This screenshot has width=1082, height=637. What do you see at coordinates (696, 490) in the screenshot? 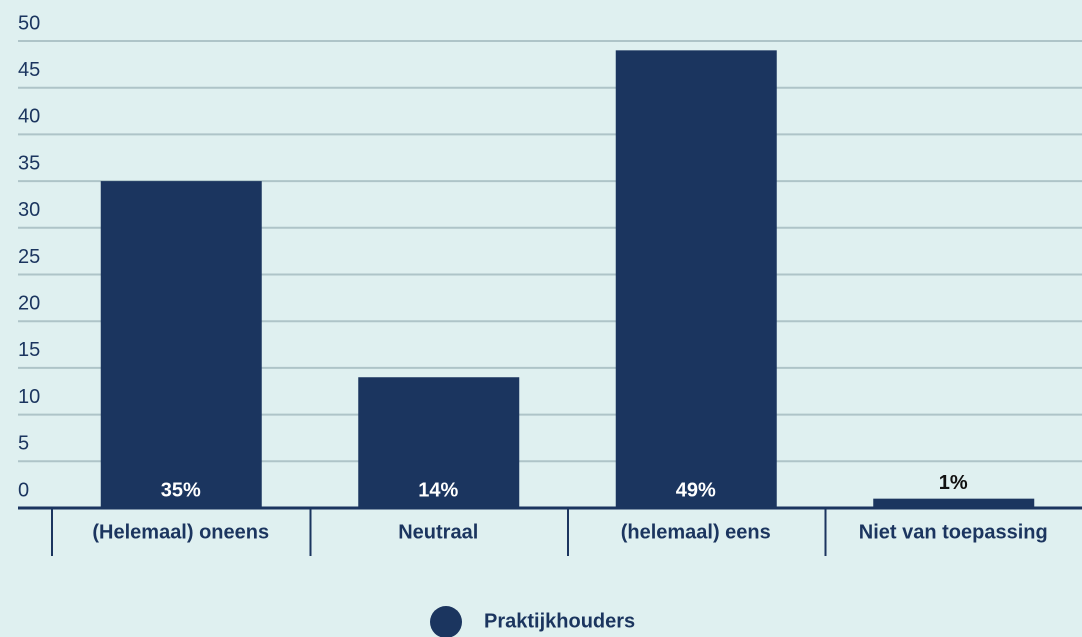
I see `data-label: 49%` at bounding box center [696, 490].